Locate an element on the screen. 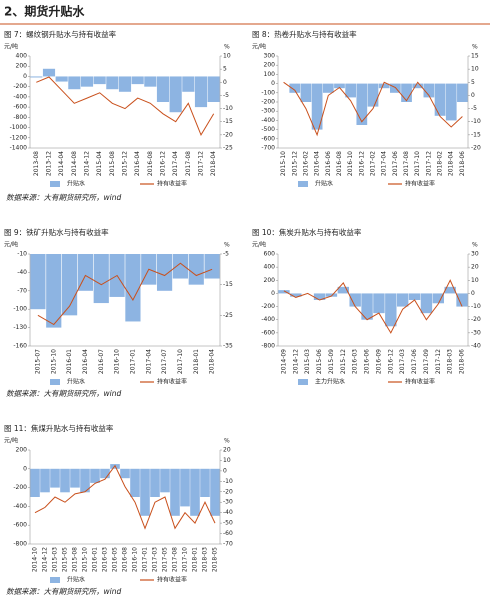  y2-tick-label: -70 is located at coordinates (228, 544).